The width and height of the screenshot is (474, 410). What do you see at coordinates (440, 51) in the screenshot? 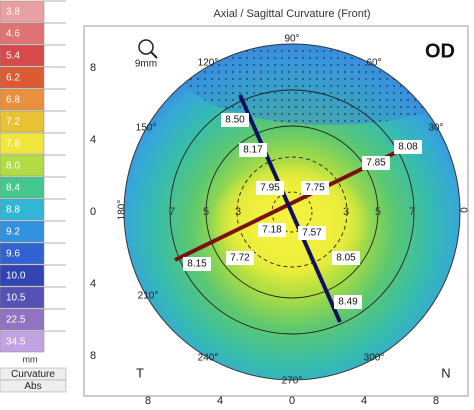
I see `eye-label: OD` at bounding box center [440, 51].